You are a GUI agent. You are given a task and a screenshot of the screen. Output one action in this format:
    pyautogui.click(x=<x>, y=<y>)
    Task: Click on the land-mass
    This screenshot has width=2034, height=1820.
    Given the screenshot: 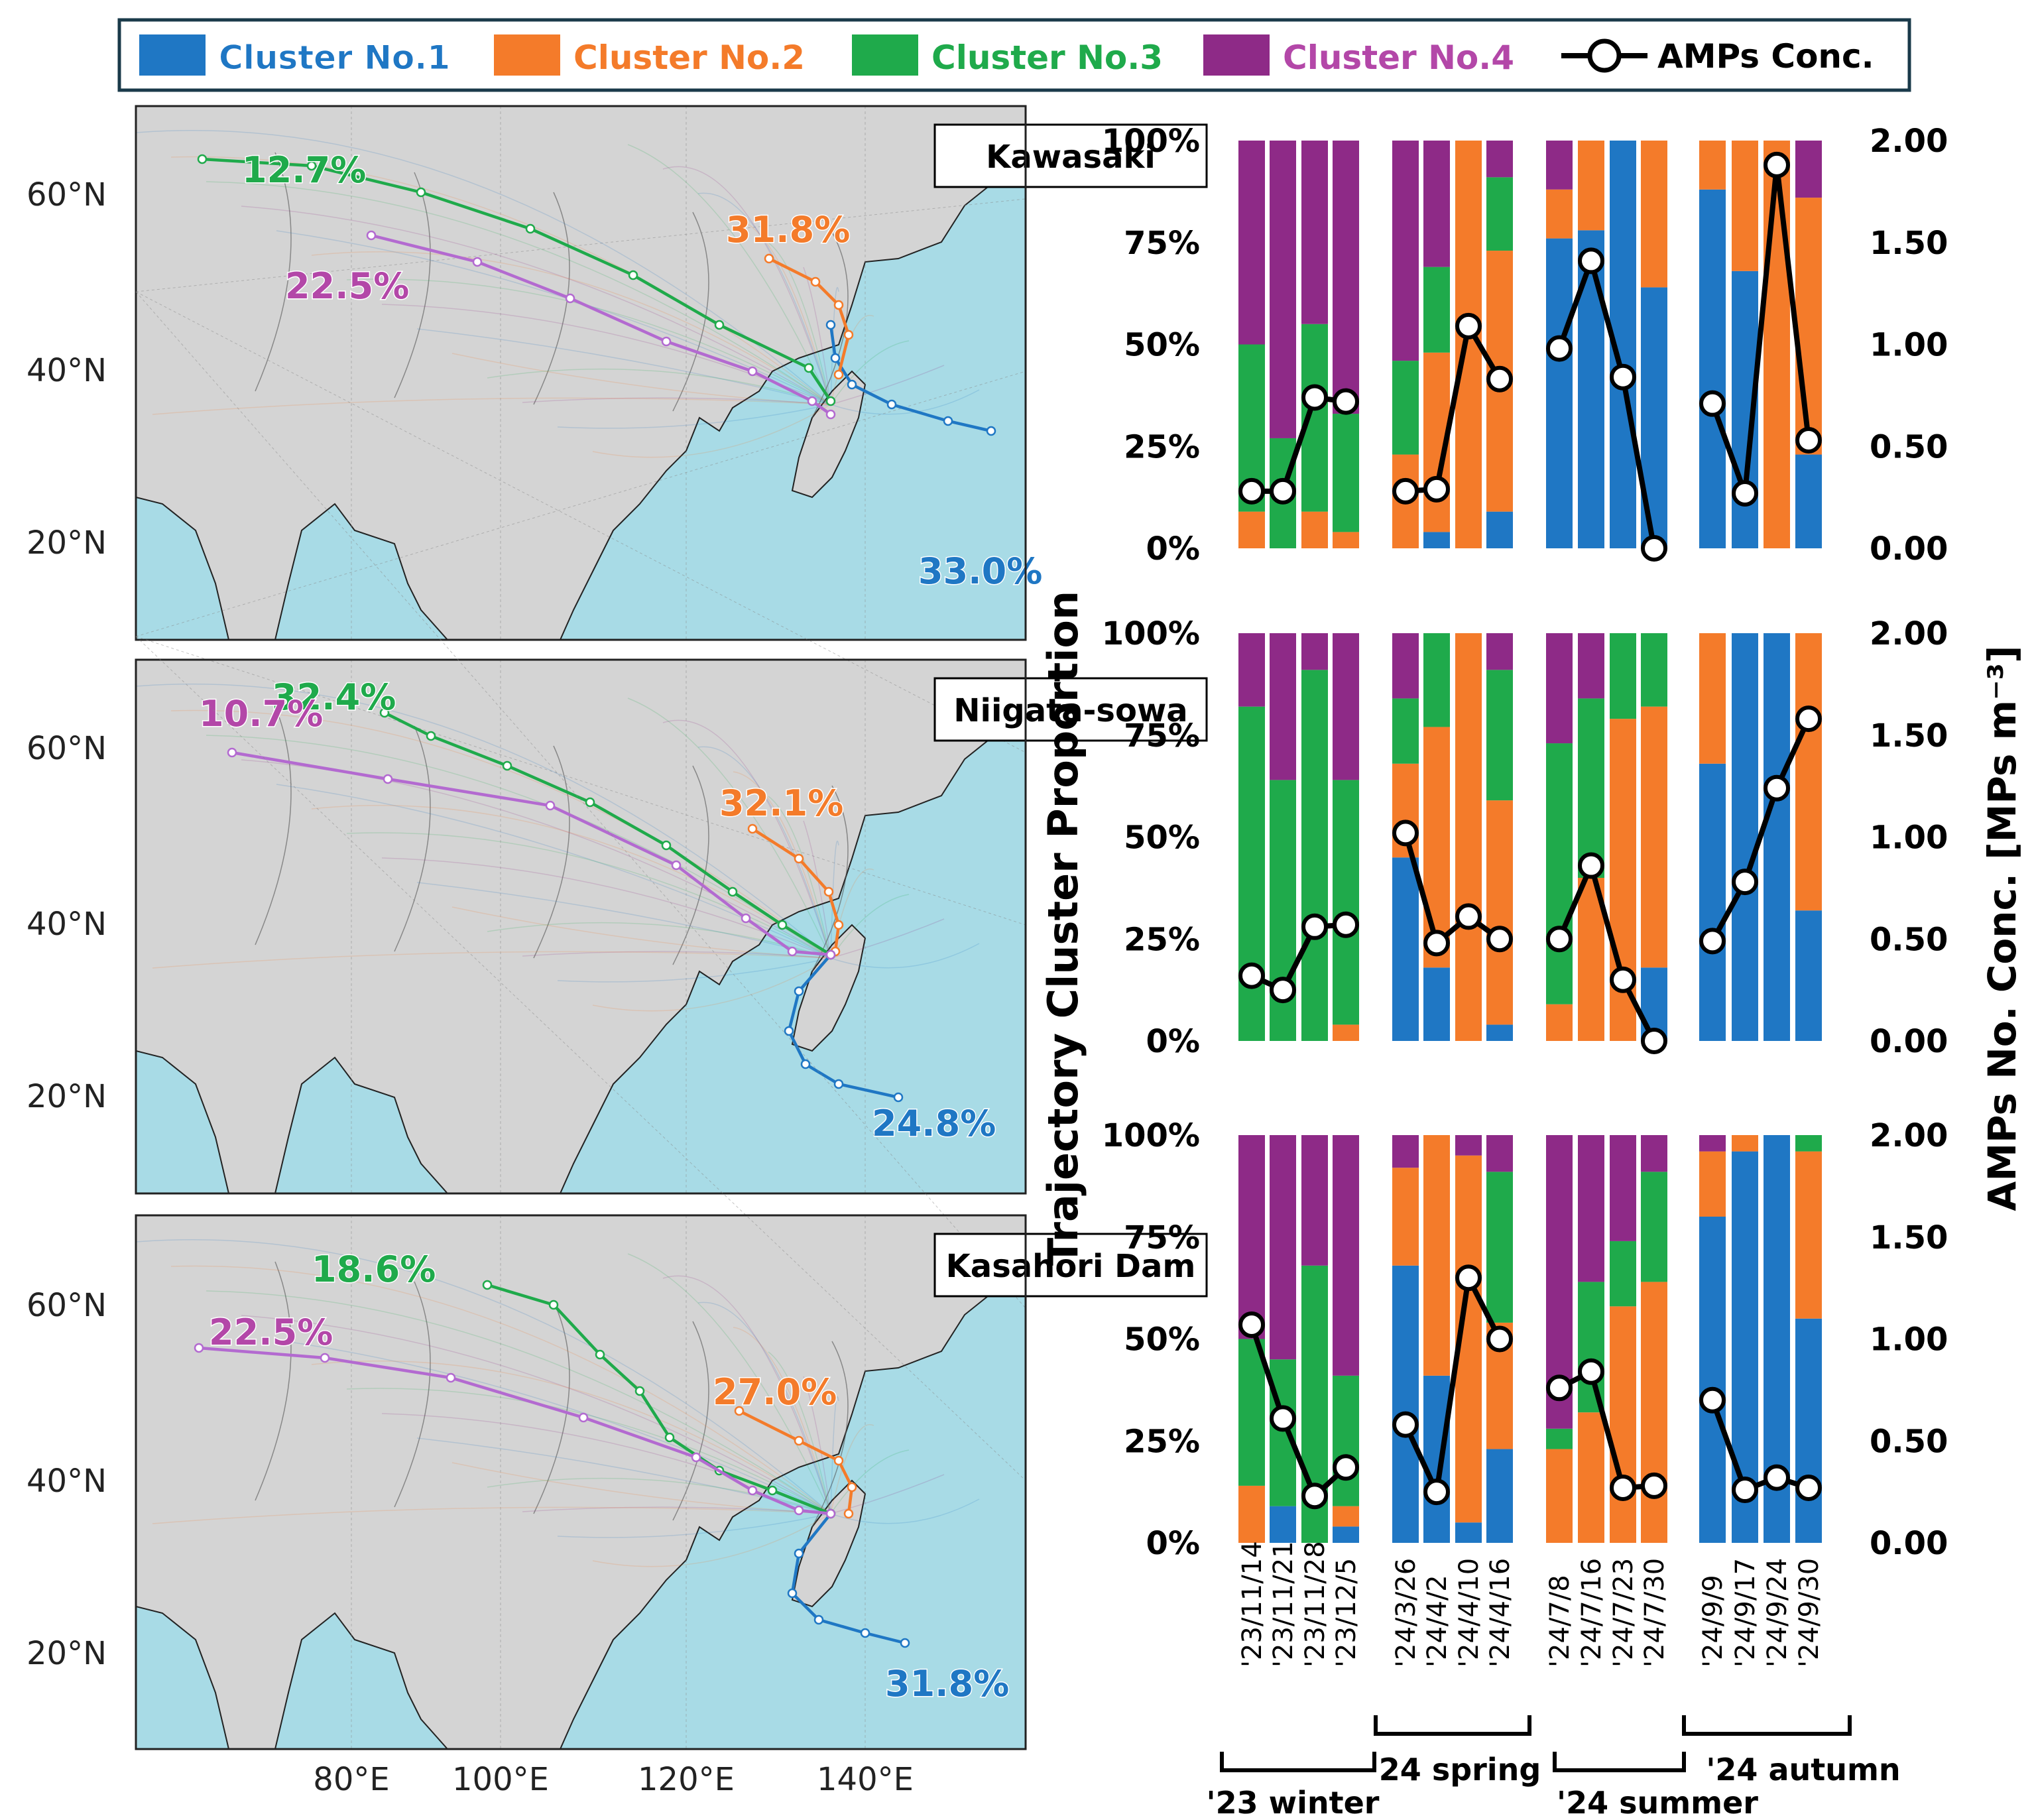 What is the action you would take?
    pyautogui.click(x=580, y=926)
    